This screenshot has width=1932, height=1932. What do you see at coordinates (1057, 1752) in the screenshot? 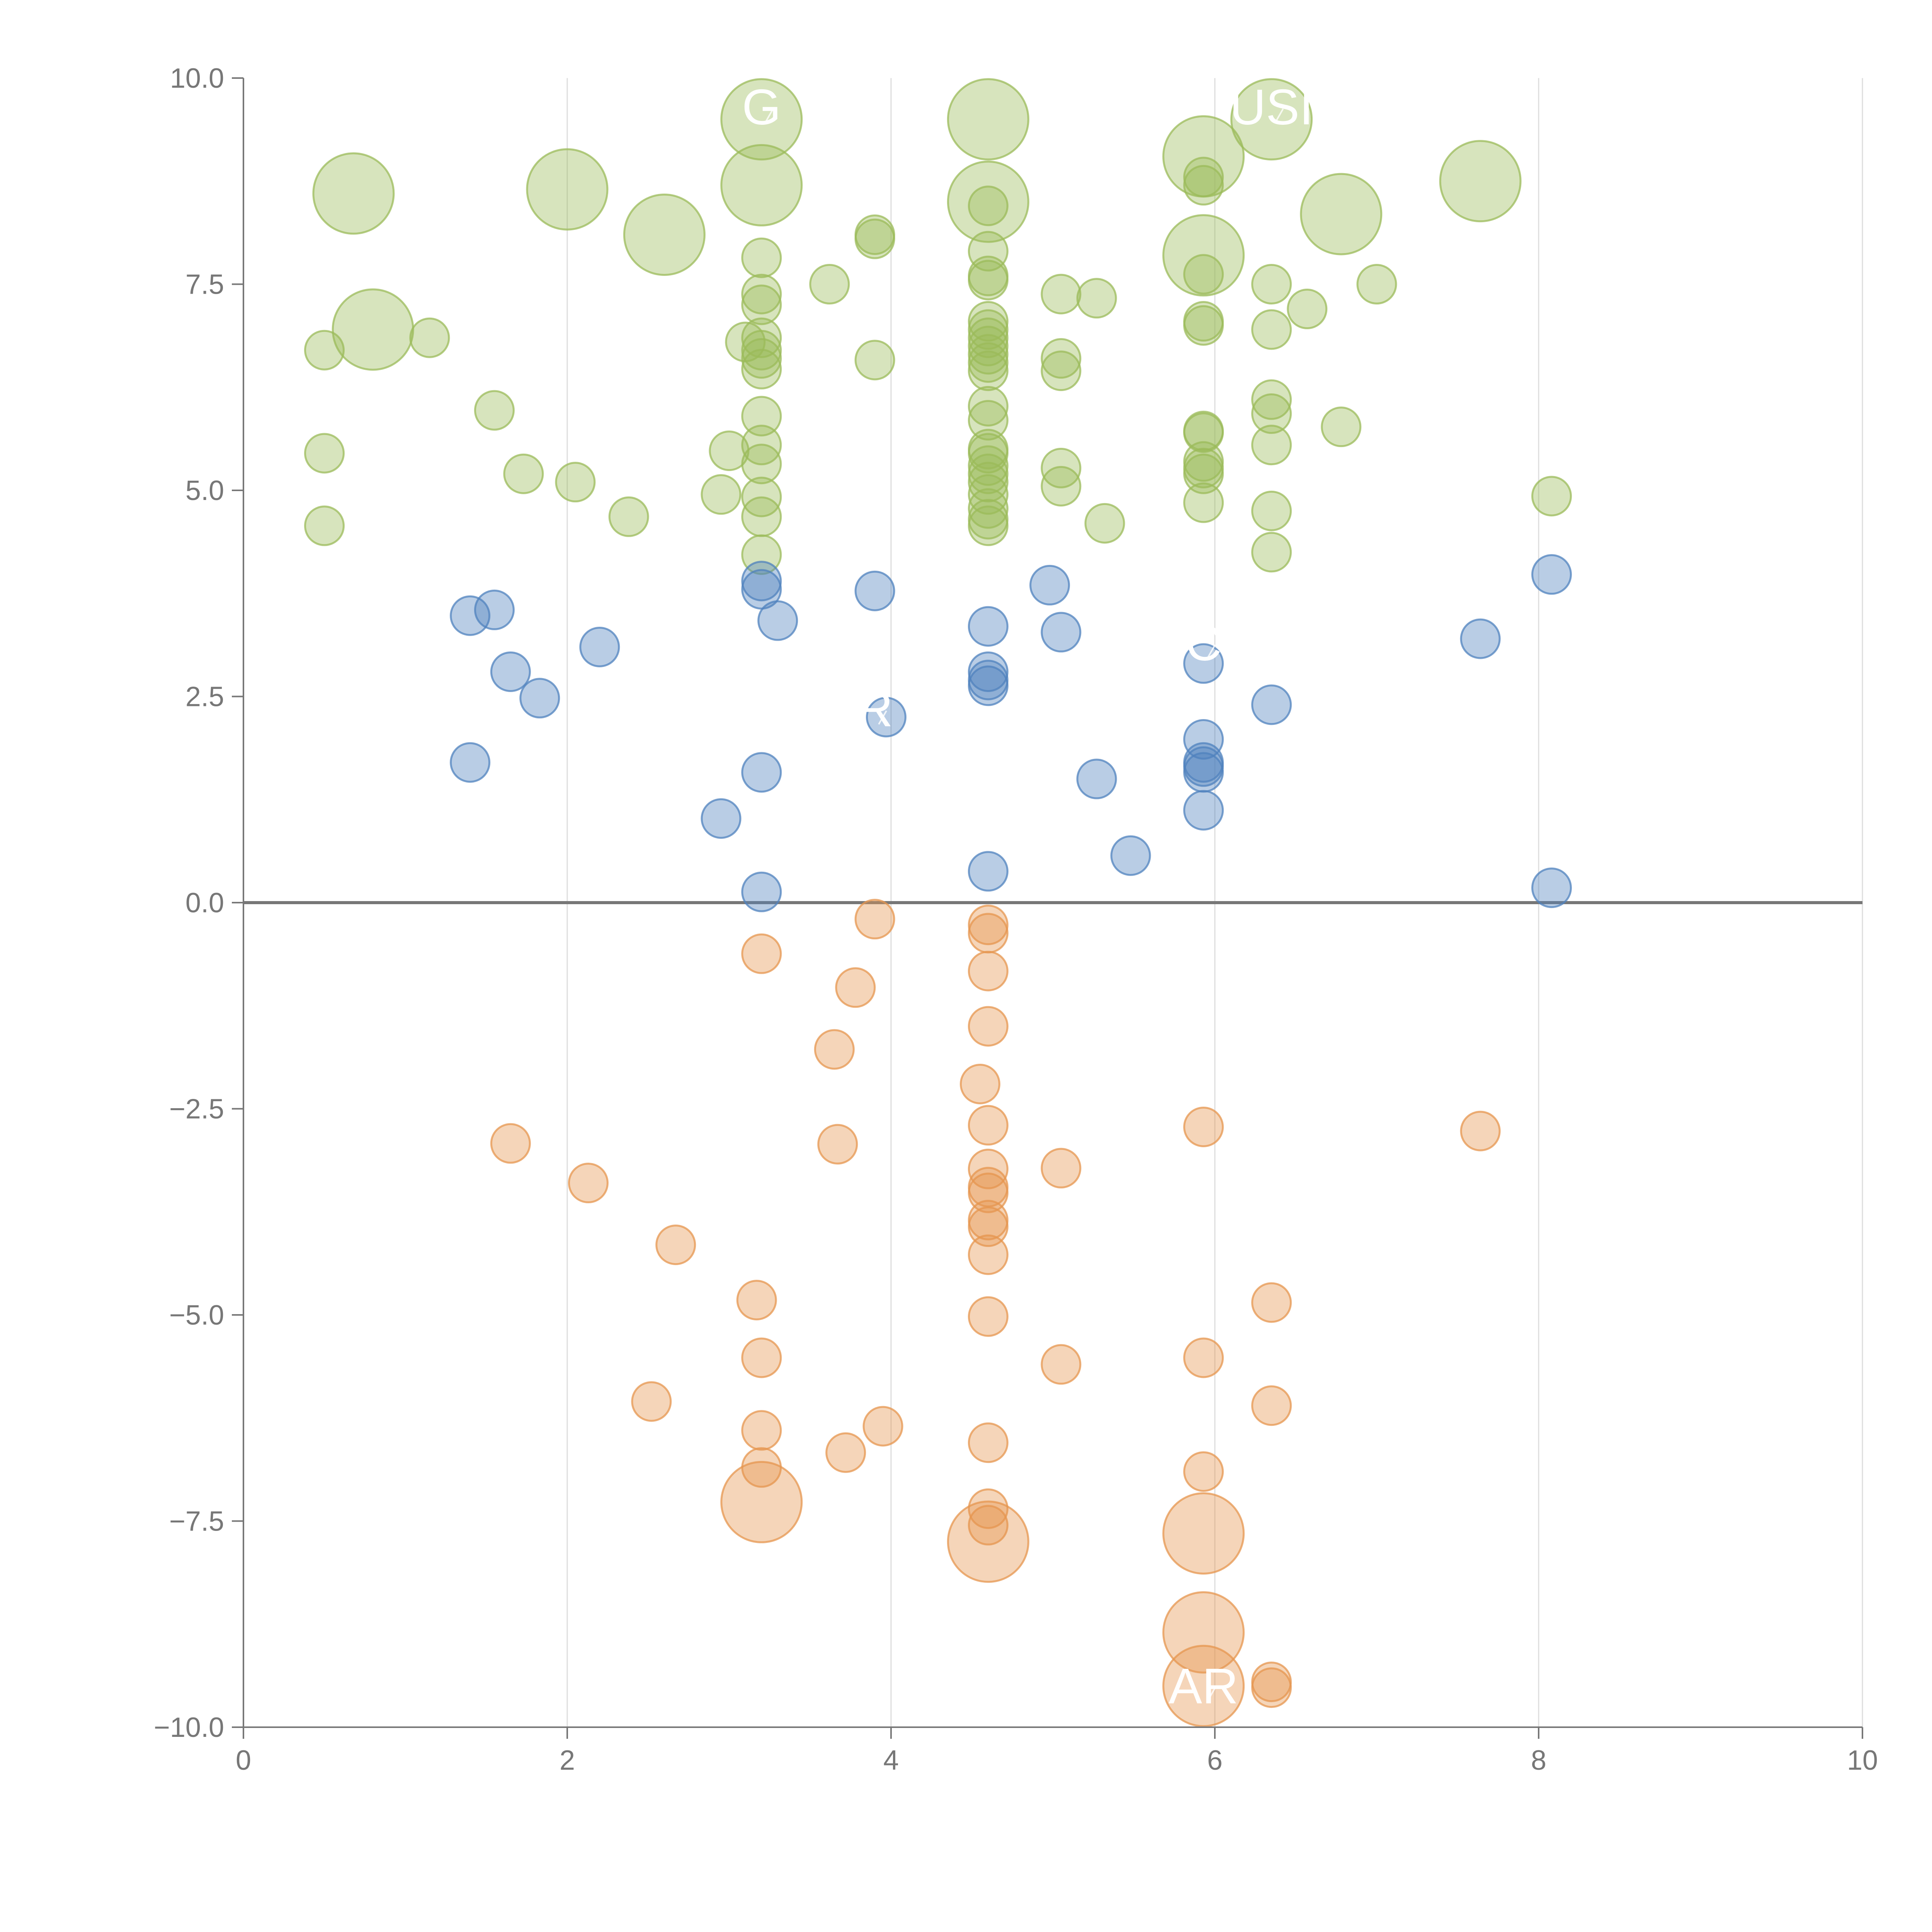
I see `x-axis-ticks: 0 2 4 6 8 10` at bounding box center [1057, 1752].